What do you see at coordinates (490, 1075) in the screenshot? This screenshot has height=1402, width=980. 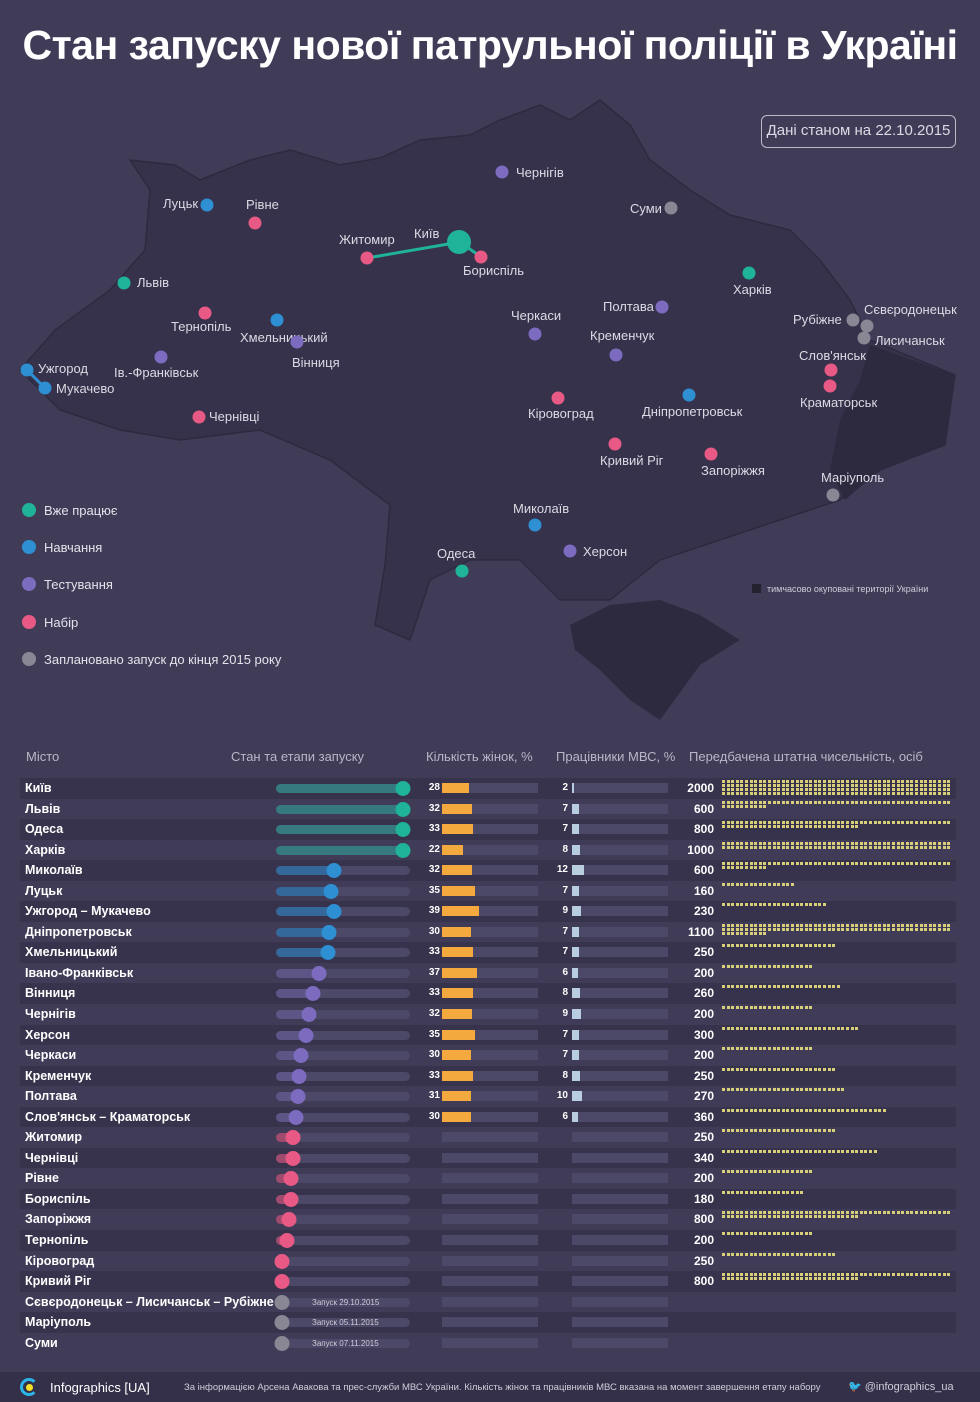 I see `women-bar-track` at bounding box center [490, 1075].